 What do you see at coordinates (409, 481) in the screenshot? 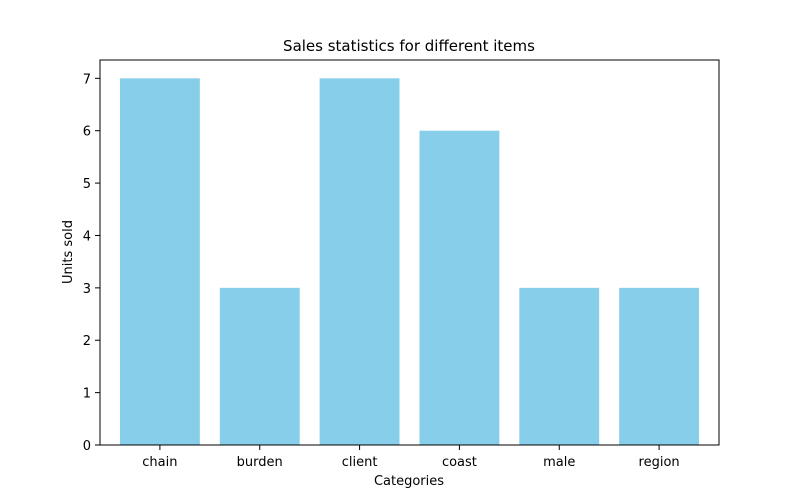
I see `x-axis-label: Categories` at bounding box center [409, 481].